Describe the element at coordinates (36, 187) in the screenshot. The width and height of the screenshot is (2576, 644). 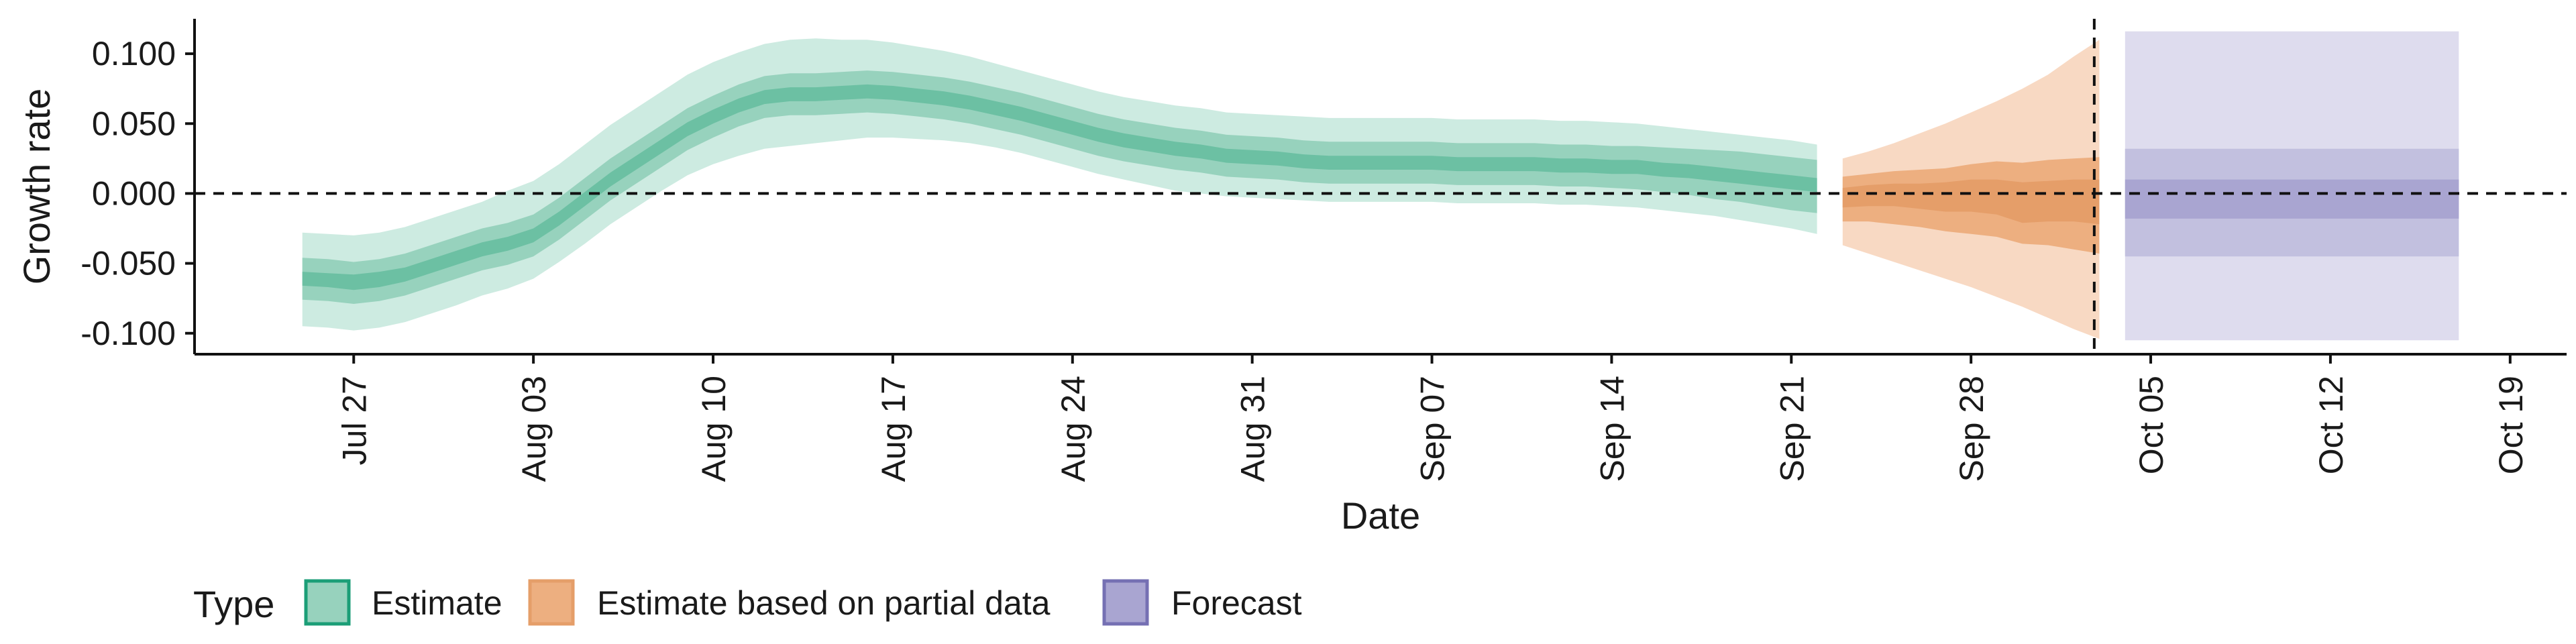
I see `y-axis-title: Growth rate` at that location.